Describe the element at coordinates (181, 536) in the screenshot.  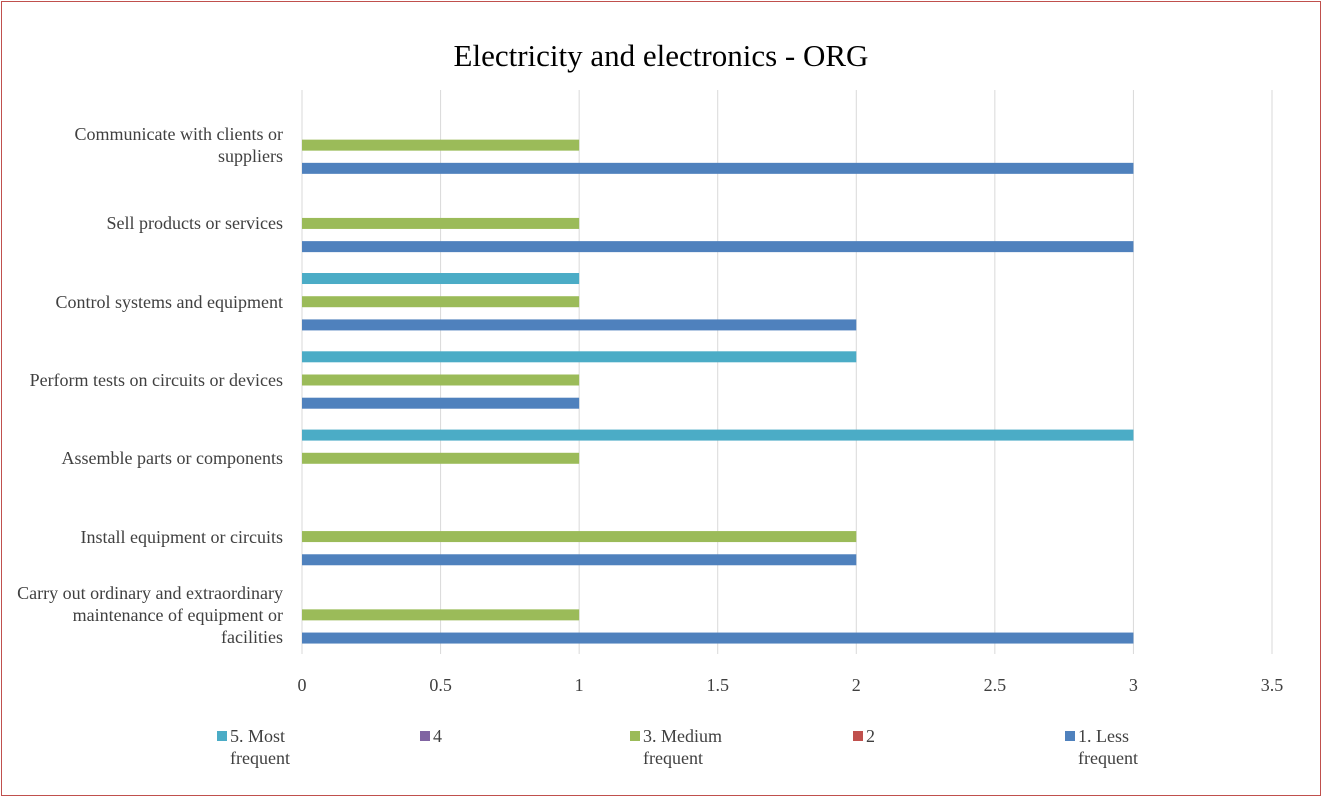
I see `y-tick-label: Install equipment or circuits` at that location.